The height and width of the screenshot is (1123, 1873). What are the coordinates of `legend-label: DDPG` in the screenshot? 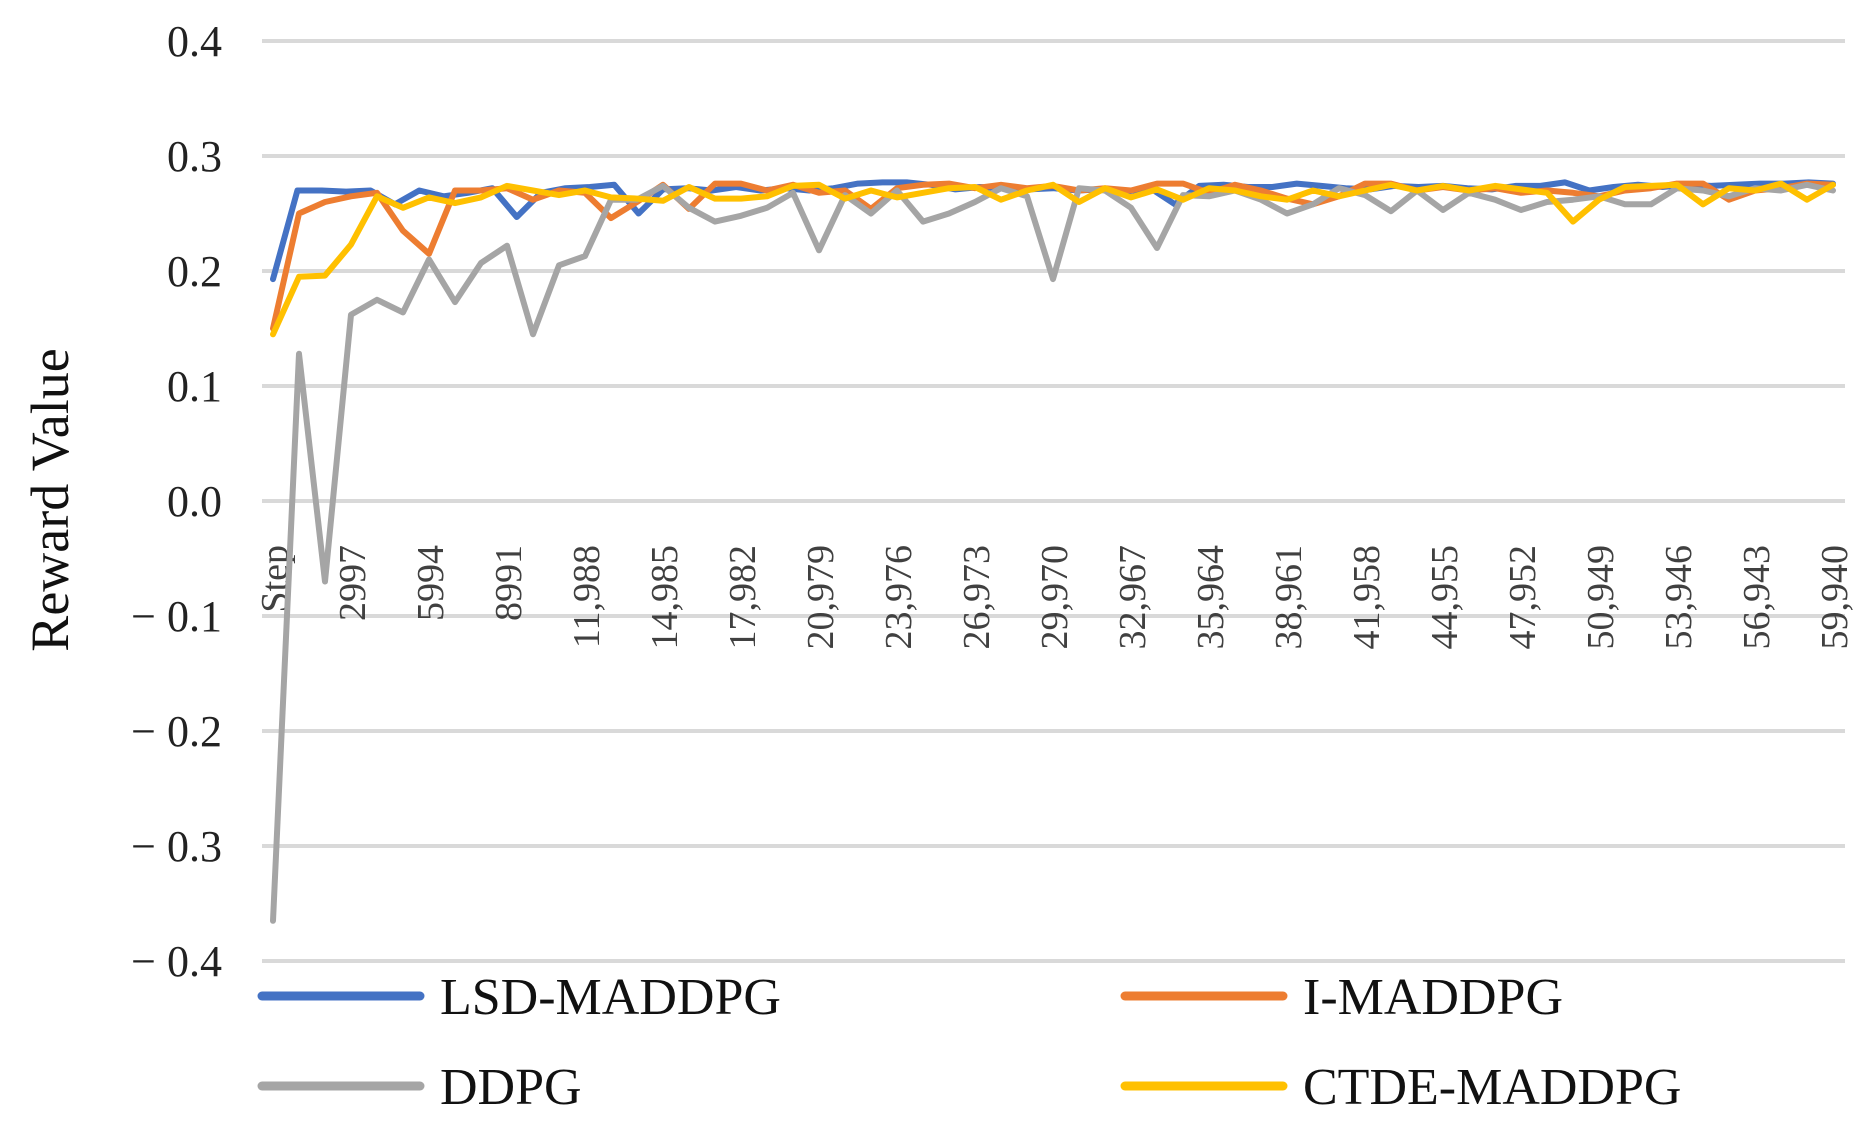 It's located at (511, 1087).